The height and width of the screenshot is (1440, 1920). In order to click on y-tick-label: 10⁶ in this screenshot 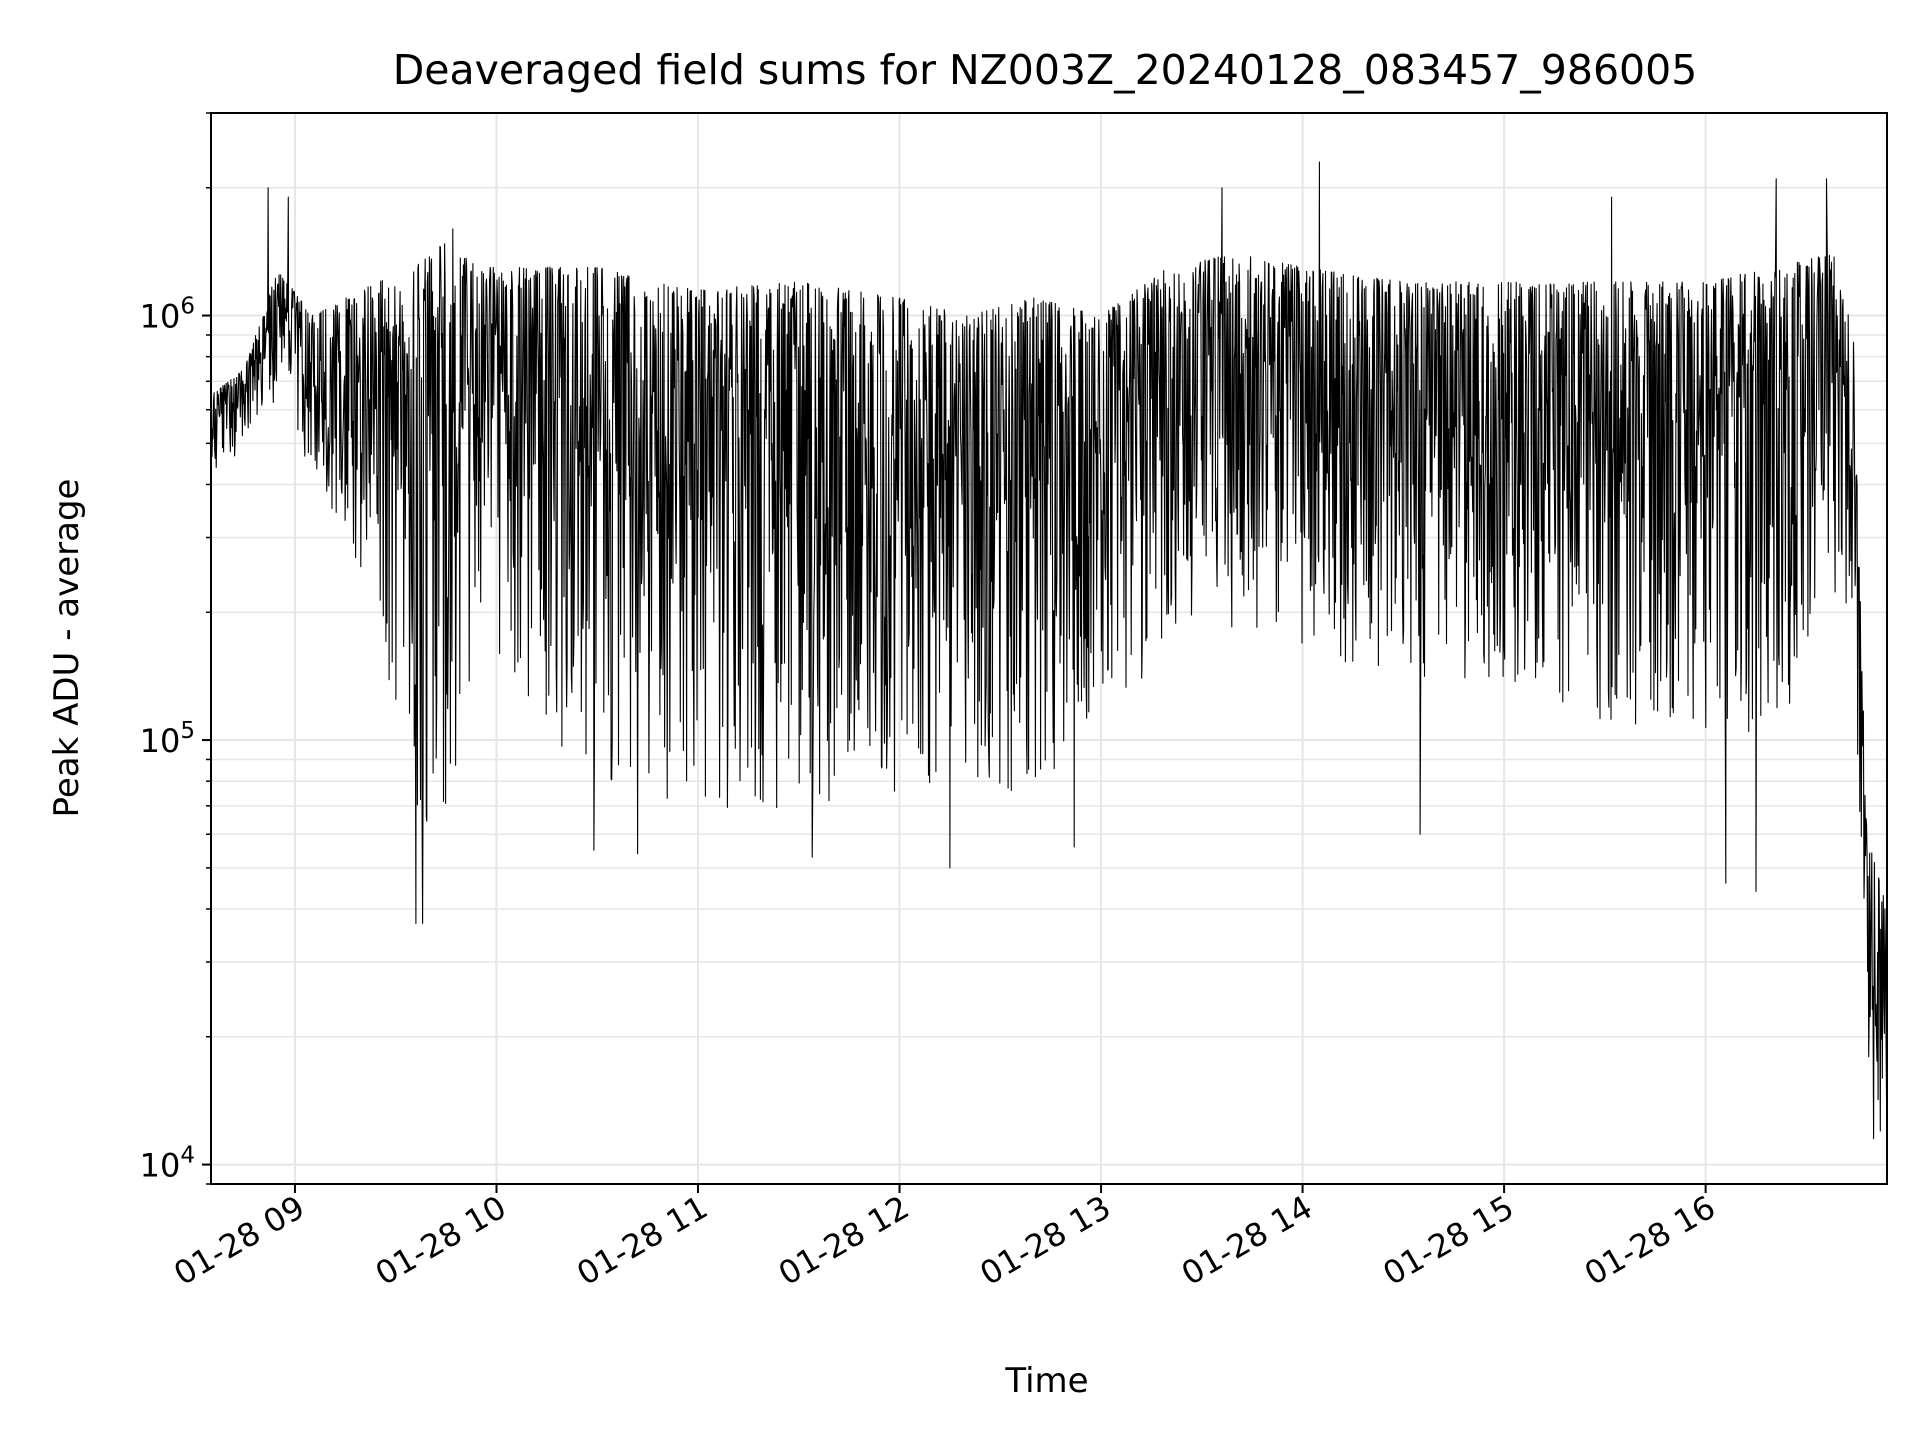, I will do `click(167, 315)`.